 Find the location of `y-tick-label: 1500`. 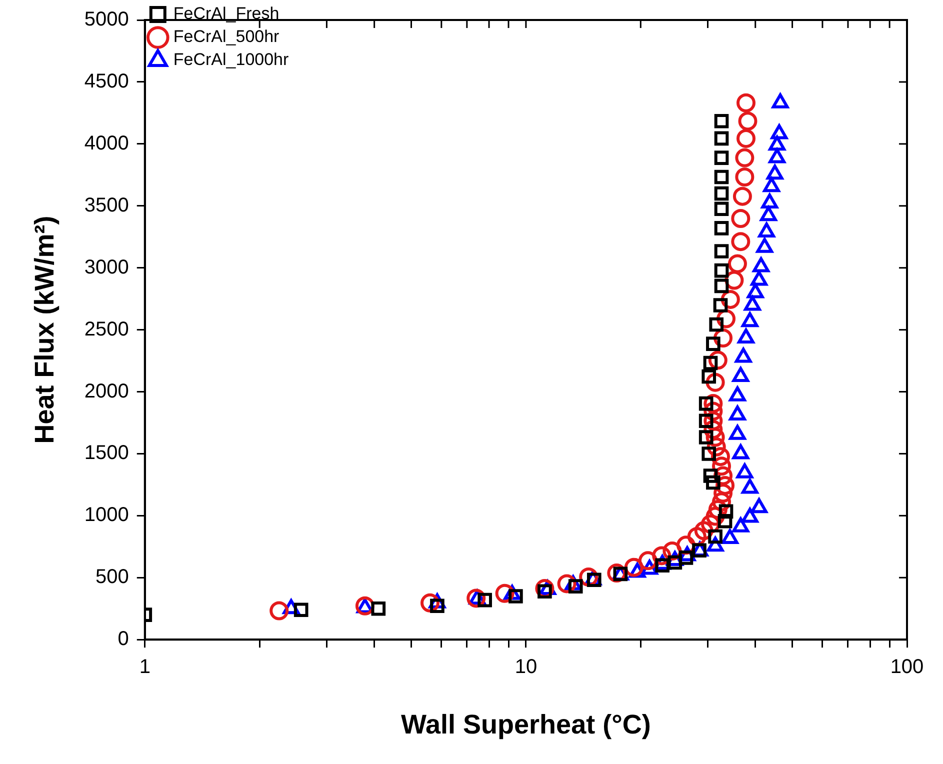

y-tick-label: 1500 is located at coordinates (106, 453).